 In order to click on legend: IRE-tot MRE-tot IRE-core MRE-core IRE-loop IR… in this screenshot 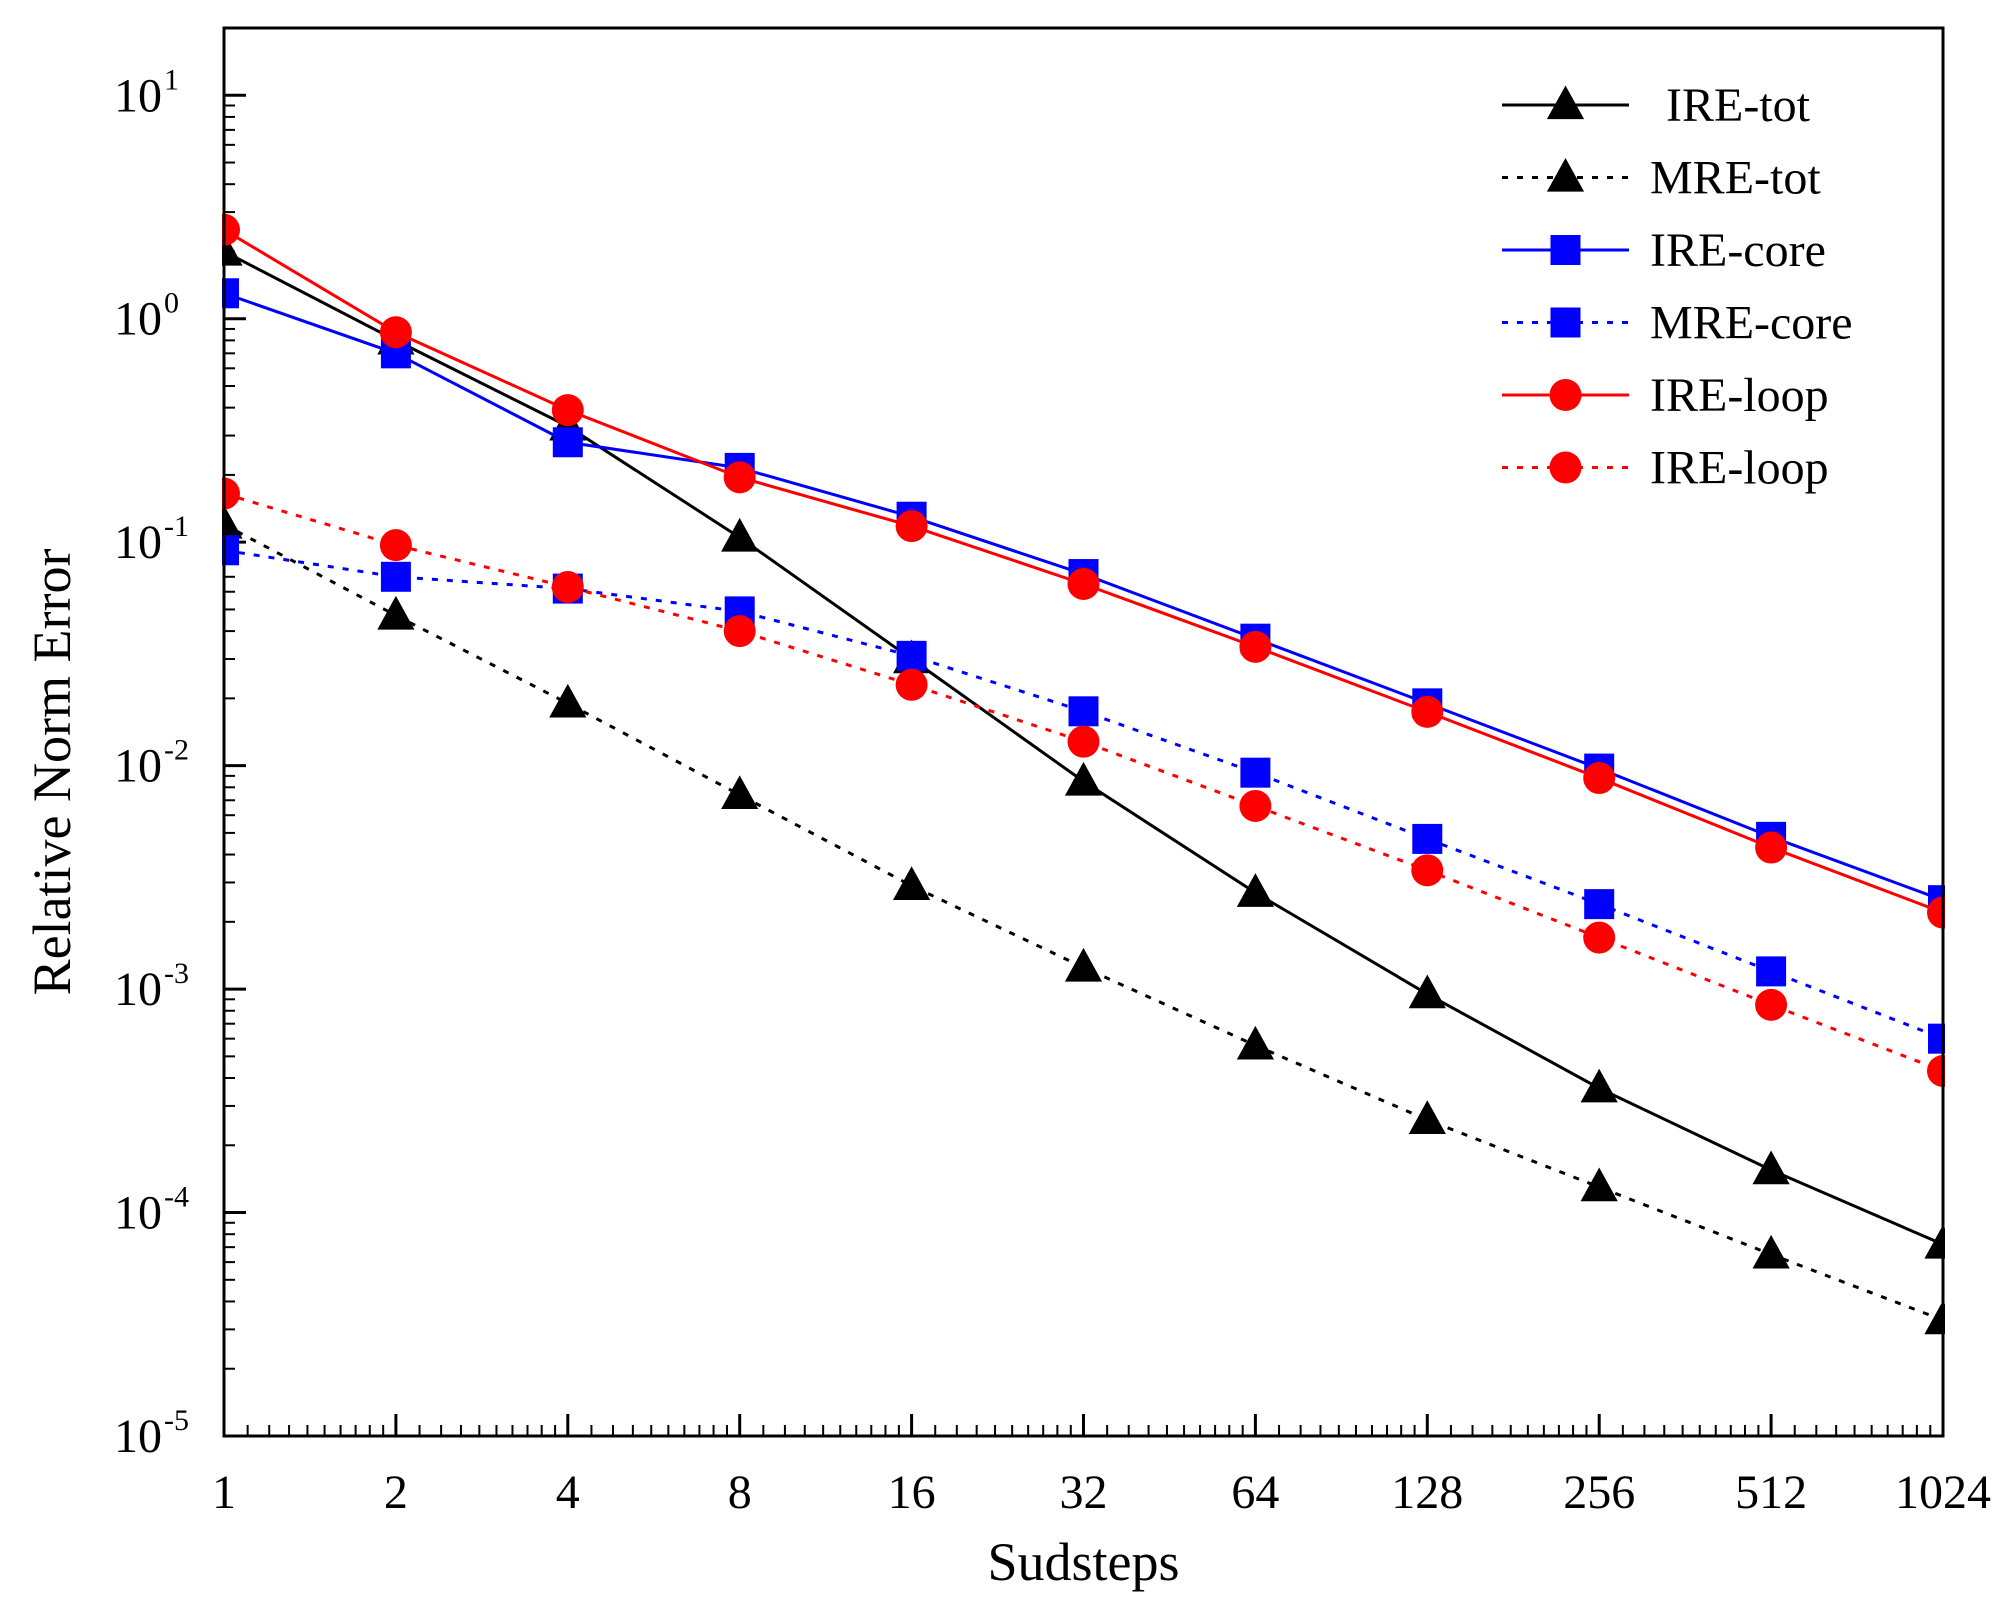, I will do `click(1677, 287)`.